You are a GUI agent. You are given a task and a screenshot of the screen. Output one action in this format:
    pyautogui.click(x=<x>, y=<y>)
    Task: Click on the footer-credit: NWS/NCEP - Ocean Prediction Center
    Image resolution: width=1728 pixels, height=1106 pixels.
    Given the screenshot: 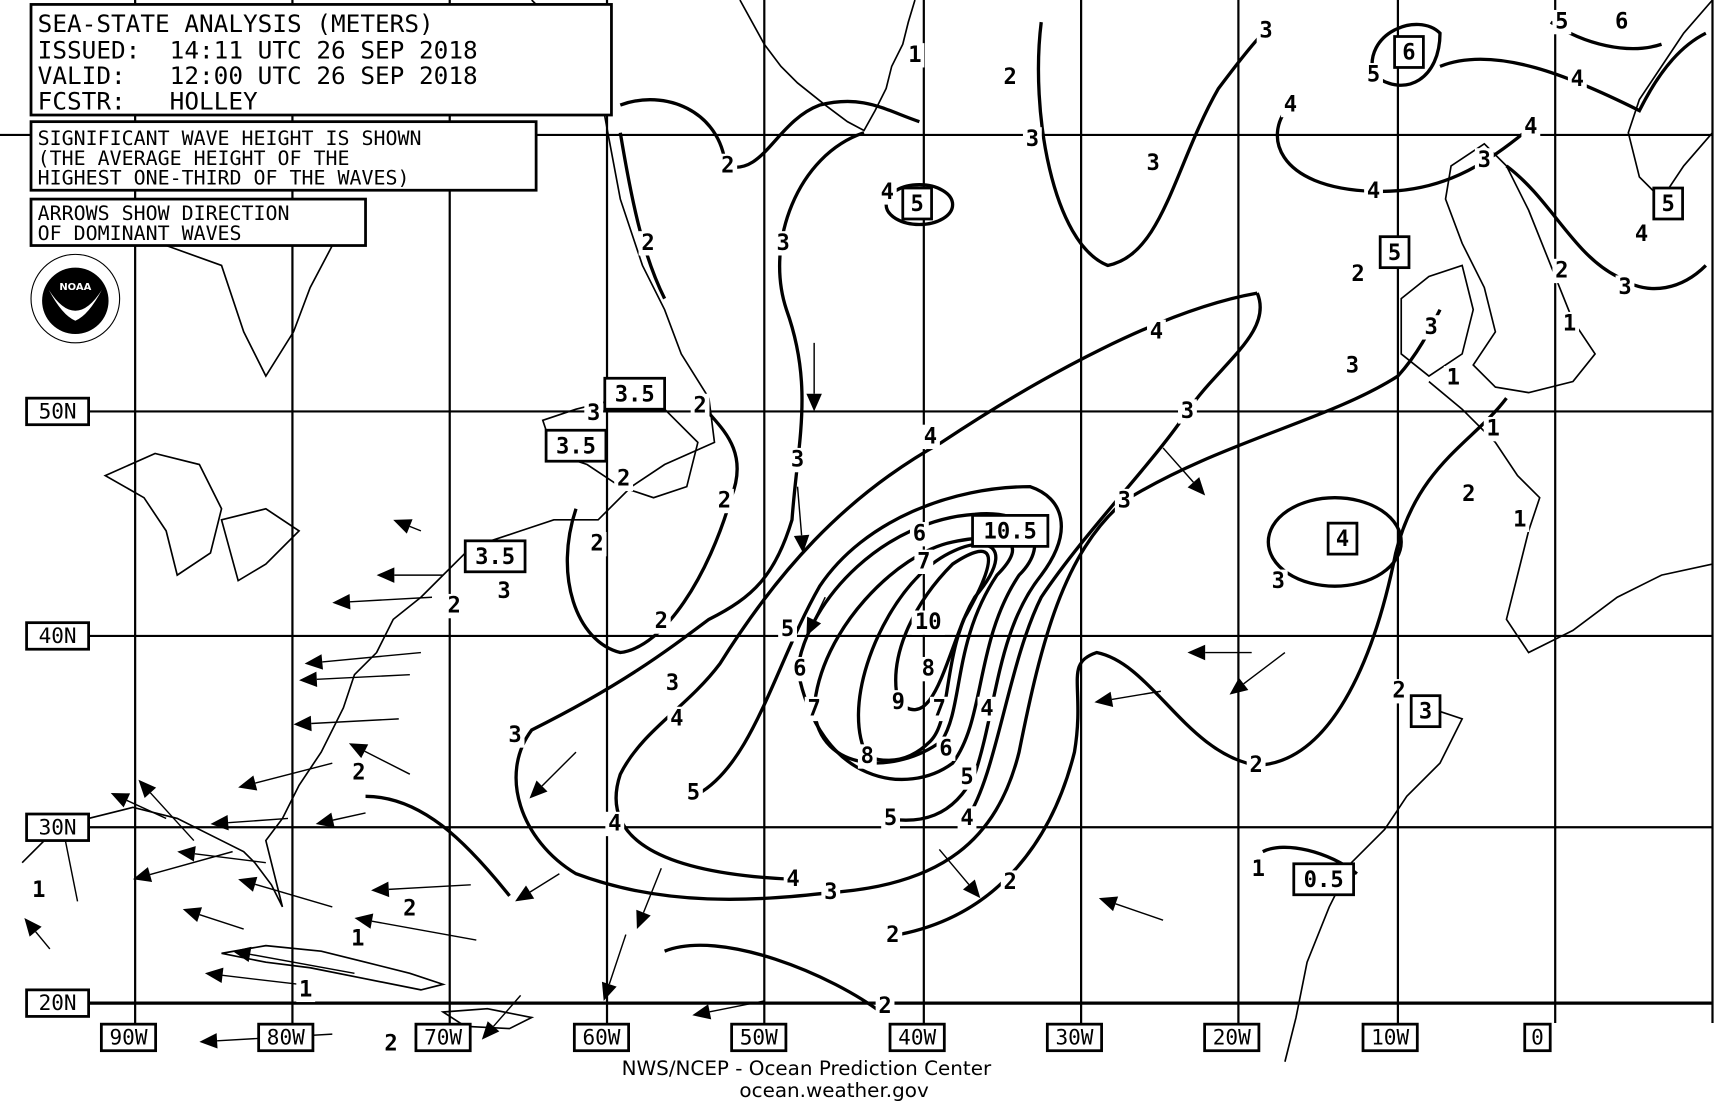 What is the action you would take?
    pyautogui.click(x=807, y=1068)
    